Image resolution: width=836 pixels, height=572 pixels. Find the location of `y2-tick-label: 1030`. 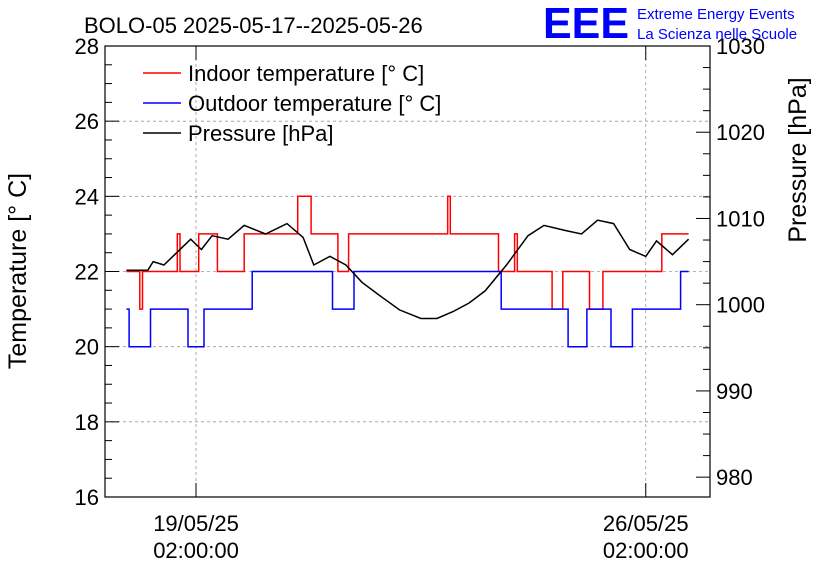

y2-tick-label: 1030 is located at coordinates (740, 46).